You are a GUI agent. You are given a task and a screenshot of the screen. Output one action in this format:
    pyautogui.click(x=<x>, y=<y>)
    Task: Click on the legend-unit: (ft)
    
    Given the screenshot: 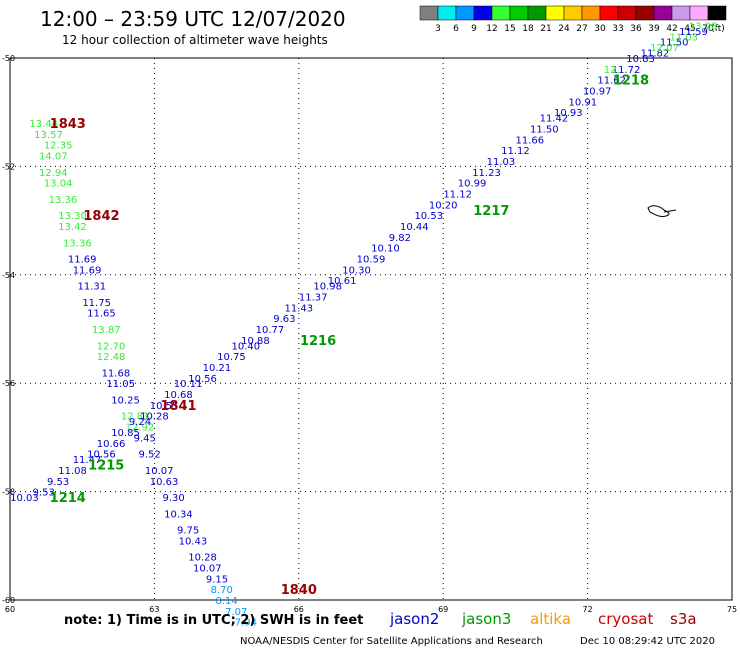 What is the action you would take?
    pyautogui.click(x=718, y=29)
    